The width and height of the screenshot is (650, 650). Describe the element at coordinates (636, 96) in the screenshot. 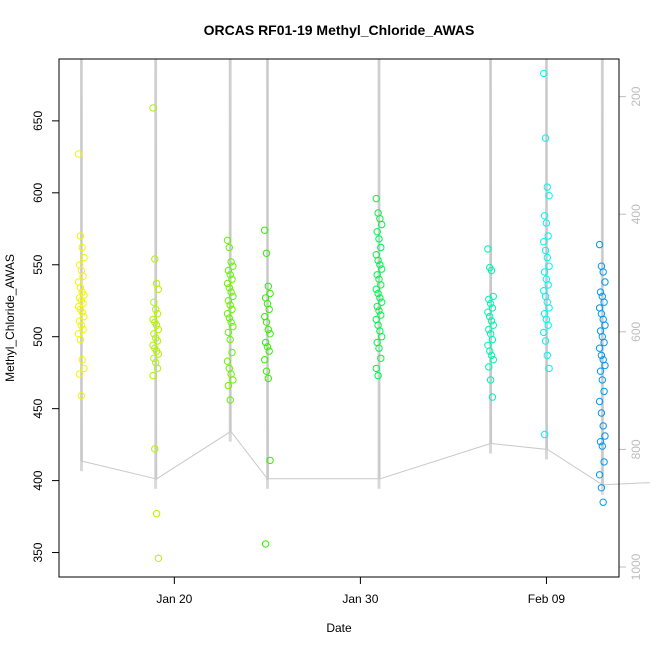

I see `right-tick-label: 200` at that location.